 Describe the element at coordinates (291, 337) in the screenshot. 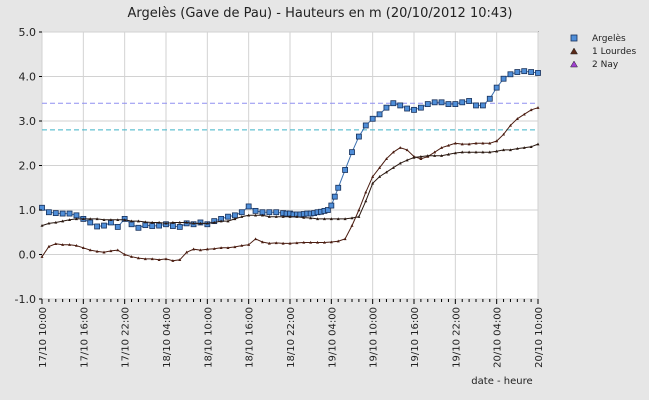

I see `x-tick-label: 18/10 22:00` at that location.